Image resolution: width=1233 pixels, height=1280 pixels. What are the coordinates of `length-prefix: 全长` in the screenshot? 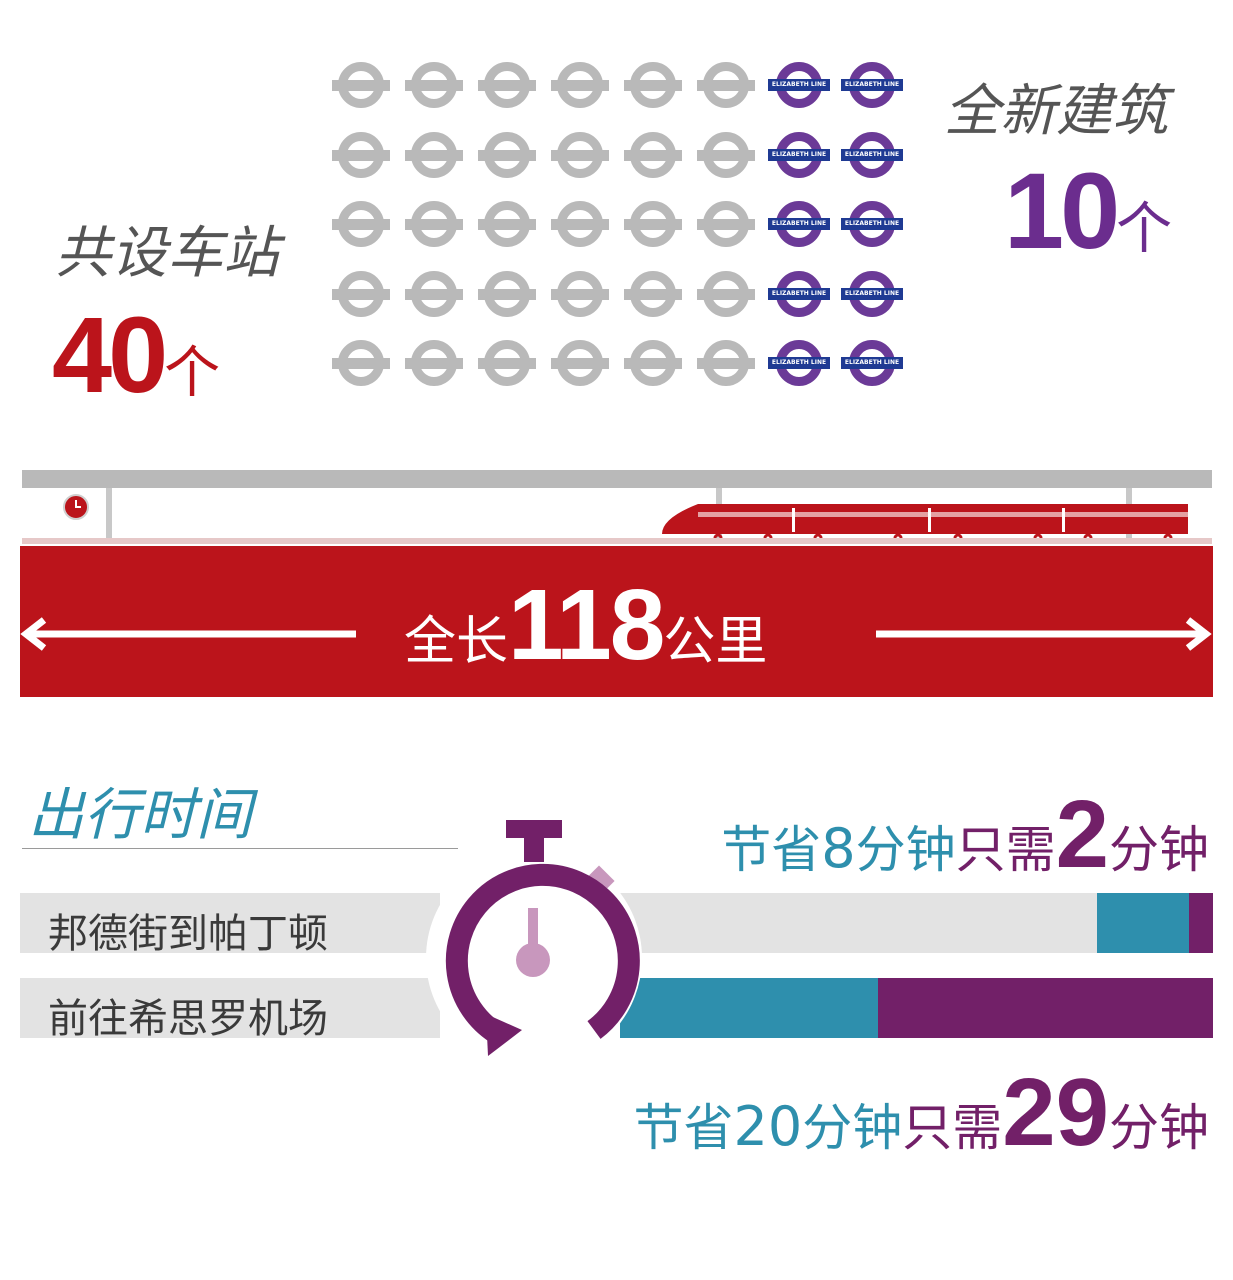 It's located at (456, 642).